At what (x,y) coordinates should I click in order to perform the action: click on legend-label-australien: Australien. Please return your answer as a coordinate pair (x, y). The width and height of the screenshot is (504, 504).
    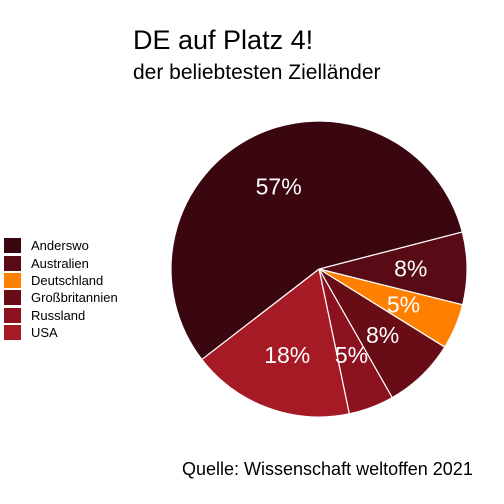
    Looking at the image, I should click on (60, 263).